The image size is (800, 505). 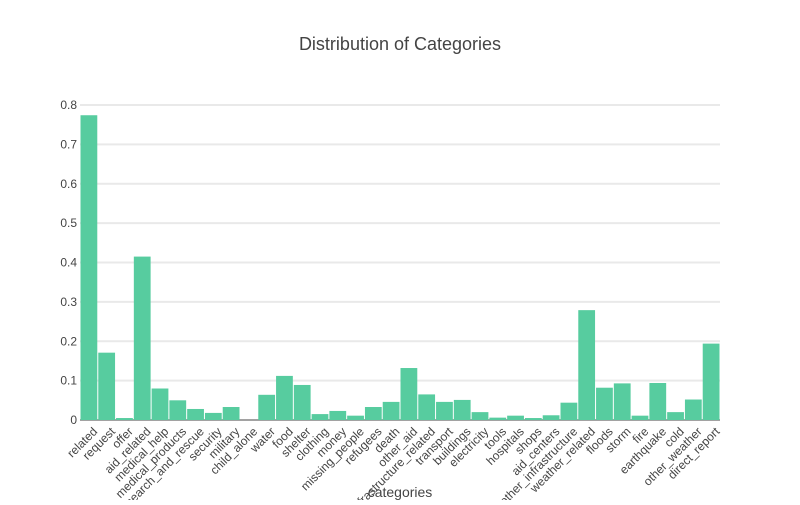 I want to click on bar-money, so click(x=338, y=415).